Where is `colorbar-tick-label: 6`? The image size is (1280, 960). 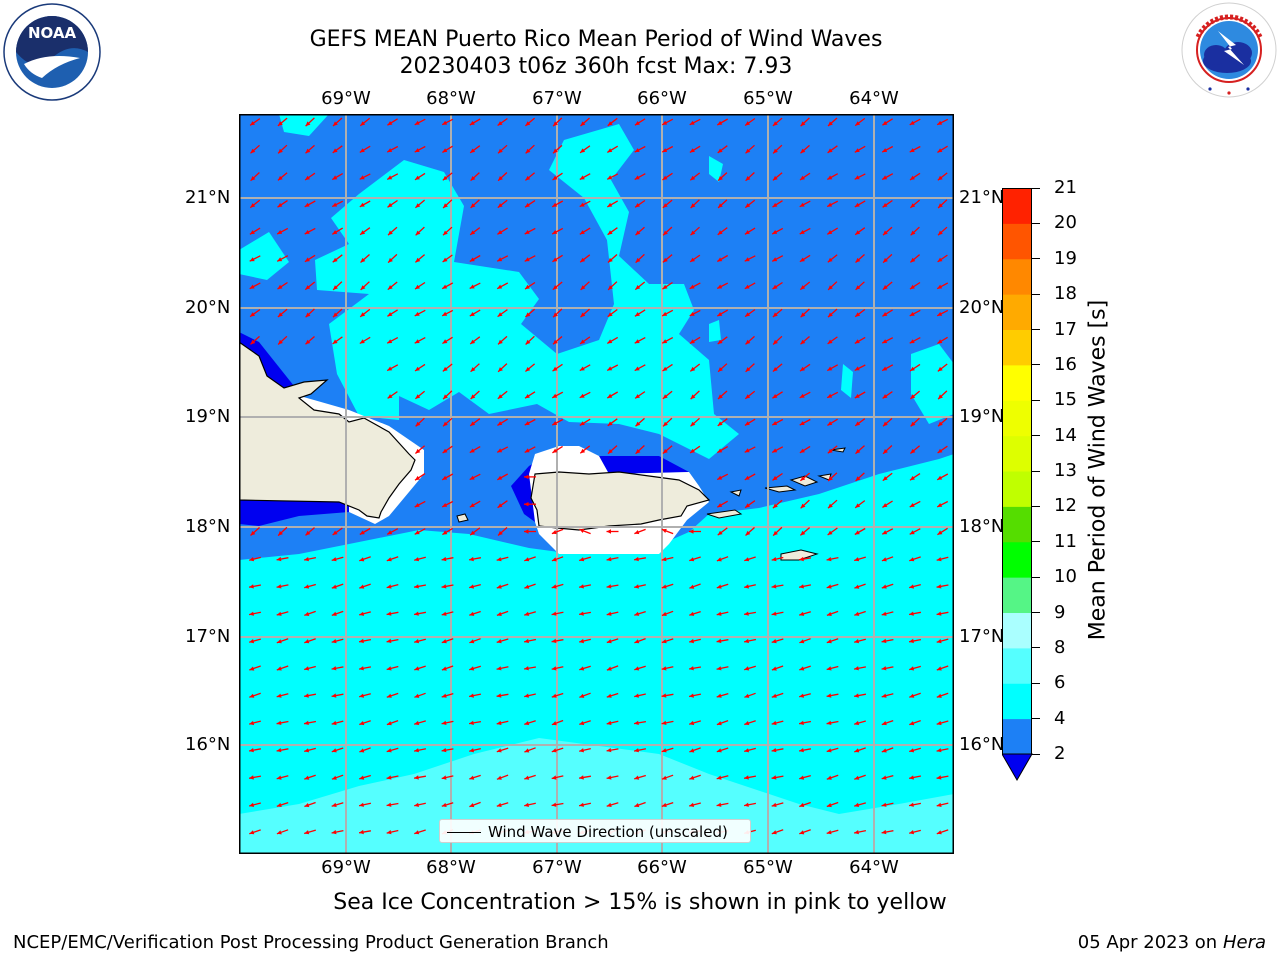
colorbar-tick-label: 6 is located at coordinates (1060, 683).